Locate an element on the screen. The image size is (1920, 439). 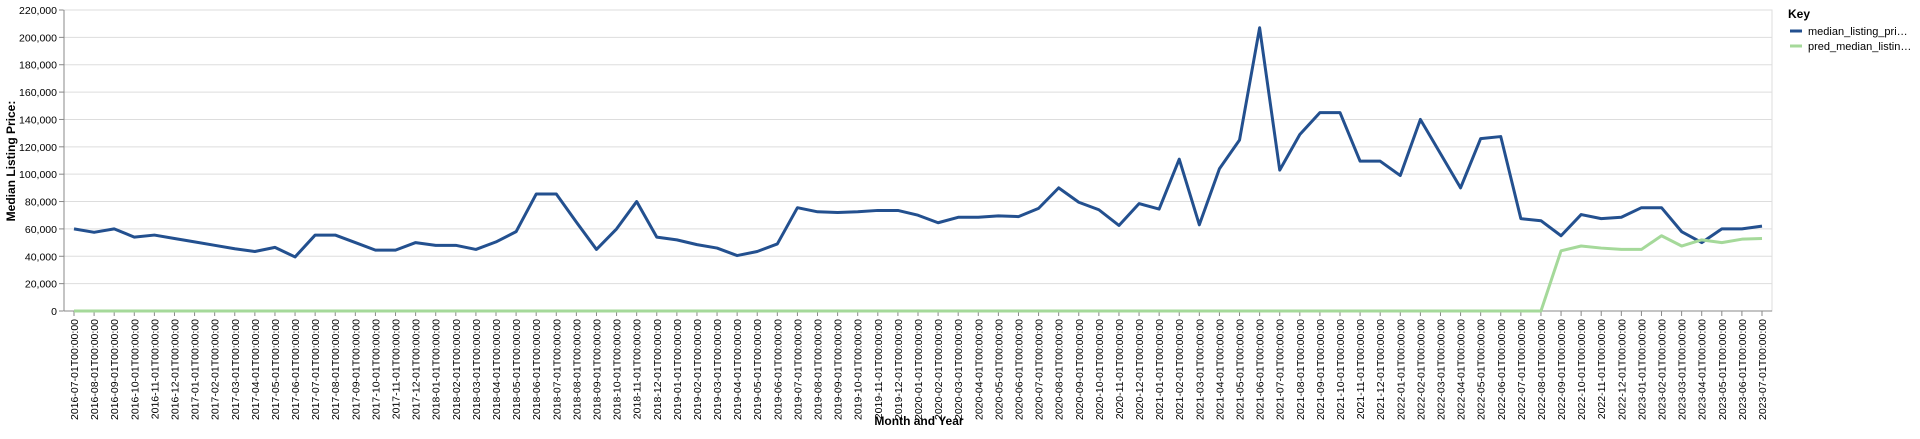
x-tick-label: 2019-12-01T00:00:00 is located at coordinates (899, 369).